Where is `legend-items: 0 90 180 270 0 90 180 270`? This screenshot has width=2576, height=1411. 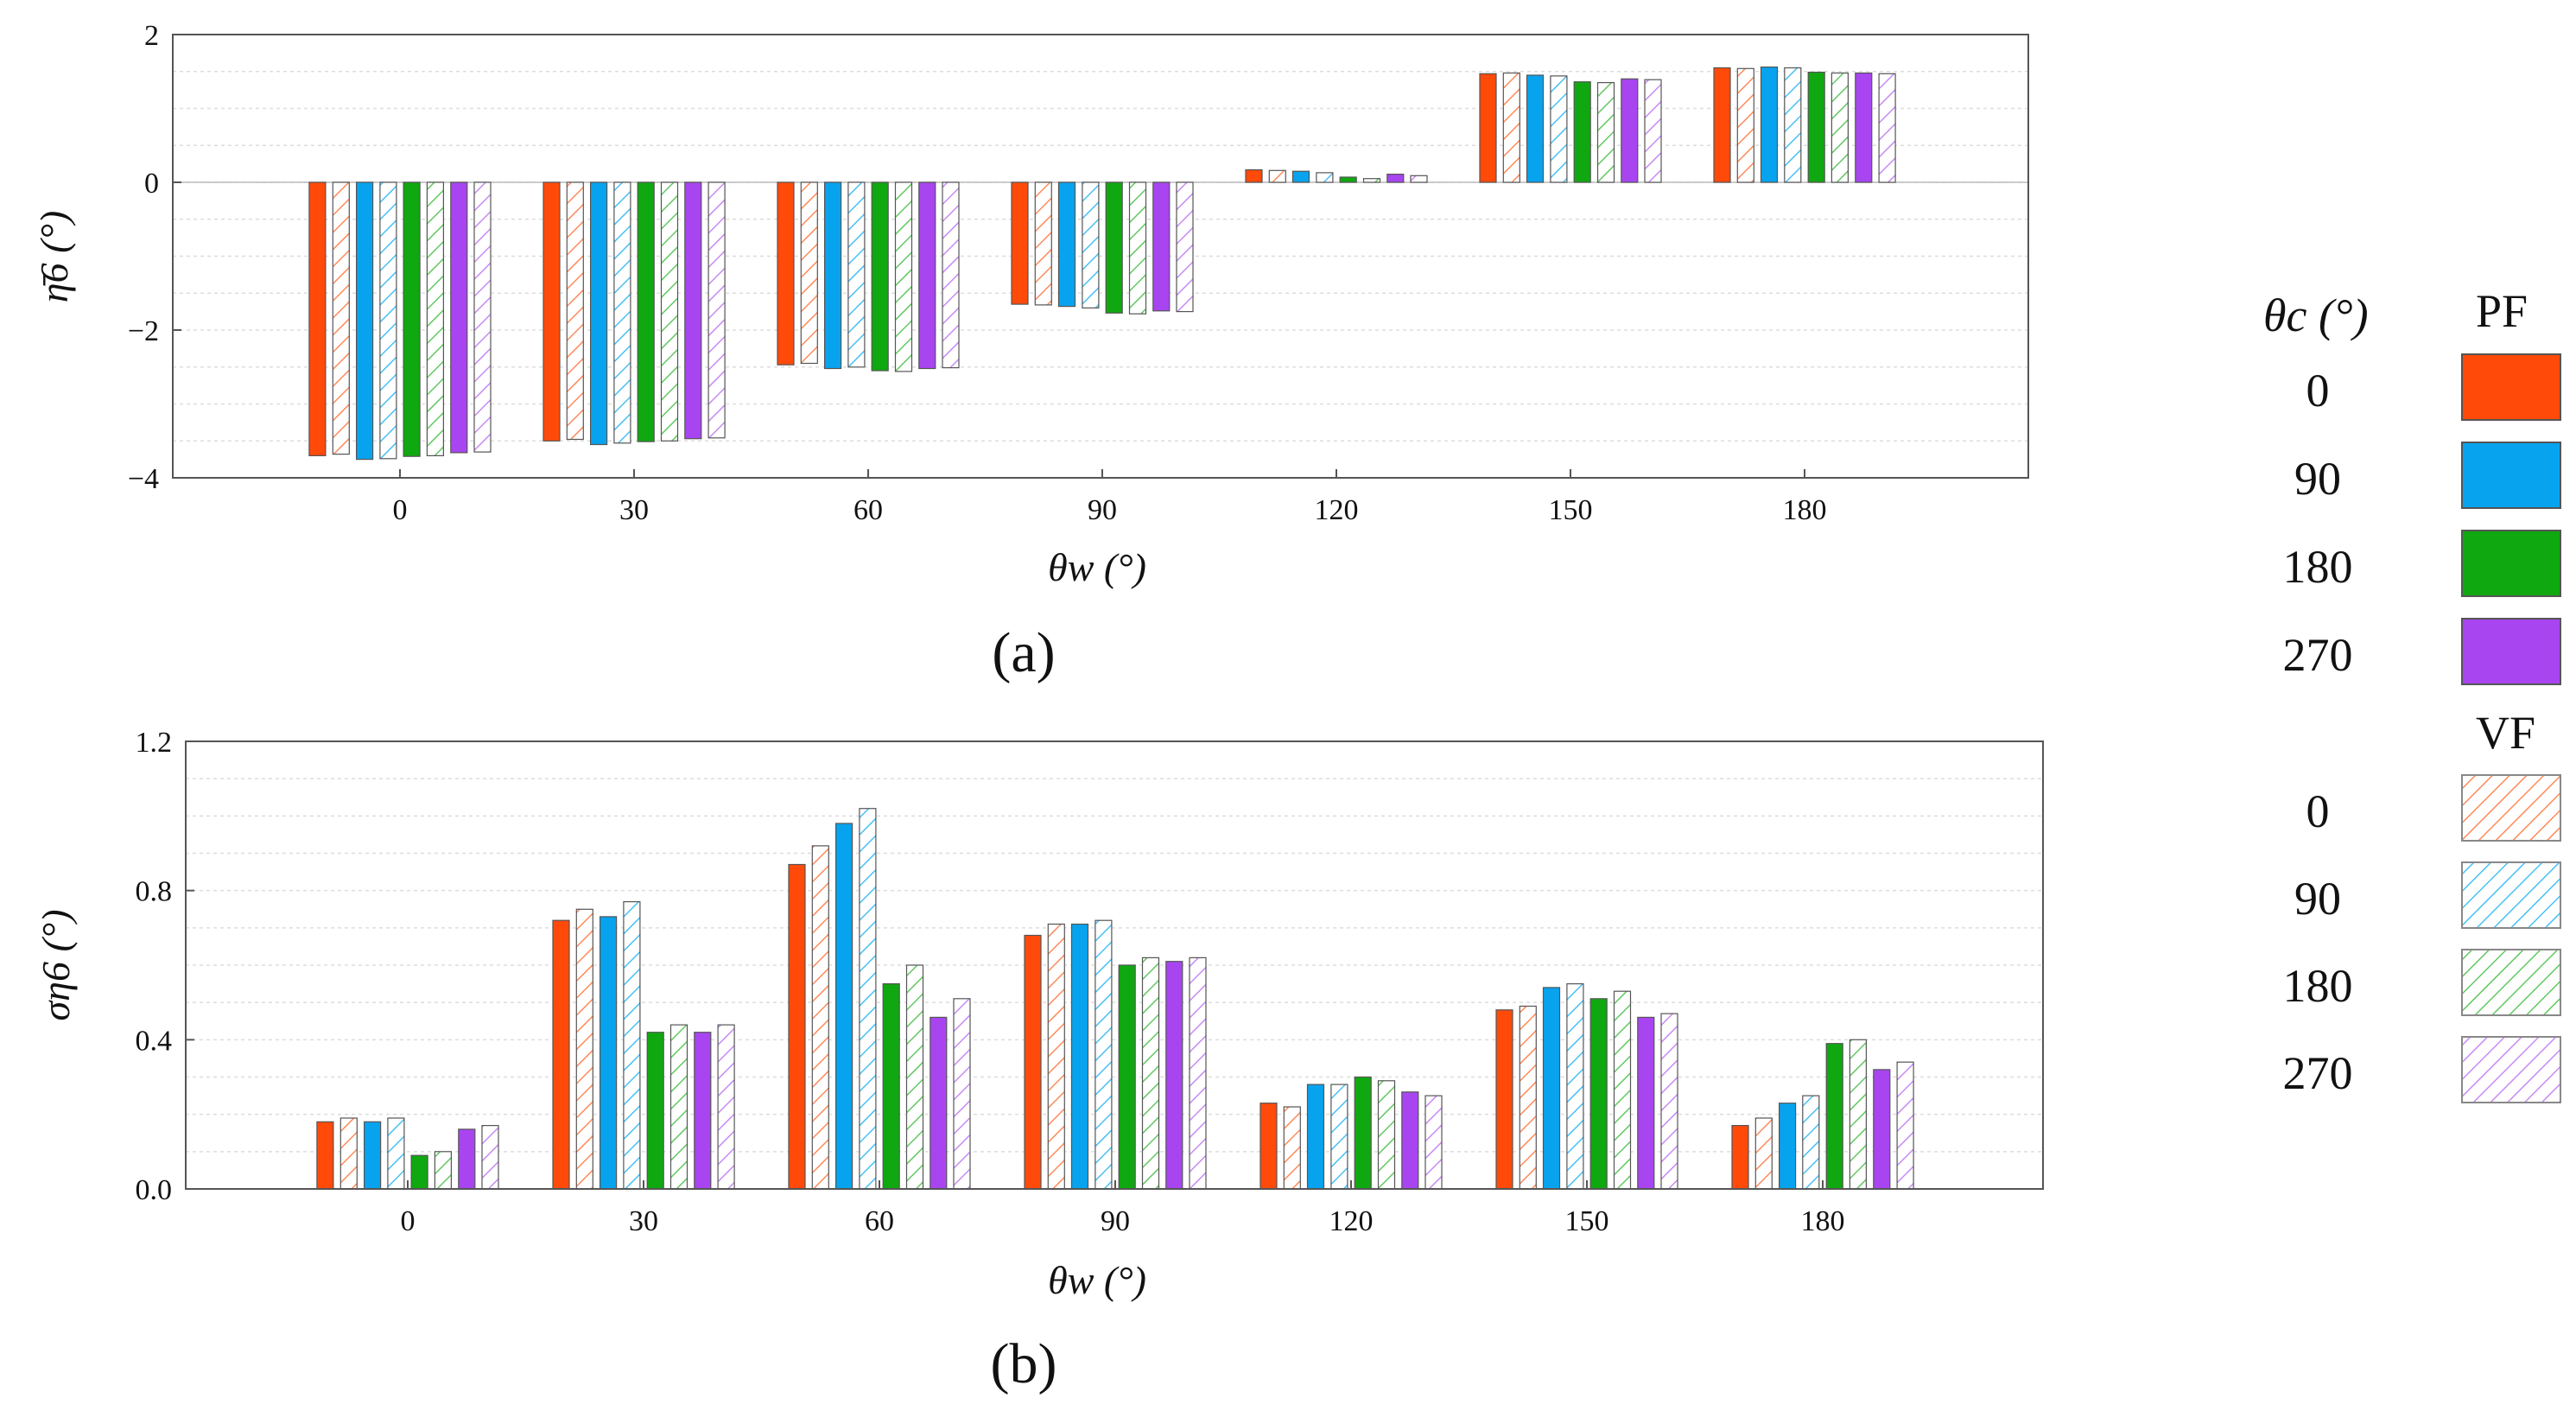 legend-items: 0 90 180 270 0 90 180 270 is located at coordinates (2422, 728).